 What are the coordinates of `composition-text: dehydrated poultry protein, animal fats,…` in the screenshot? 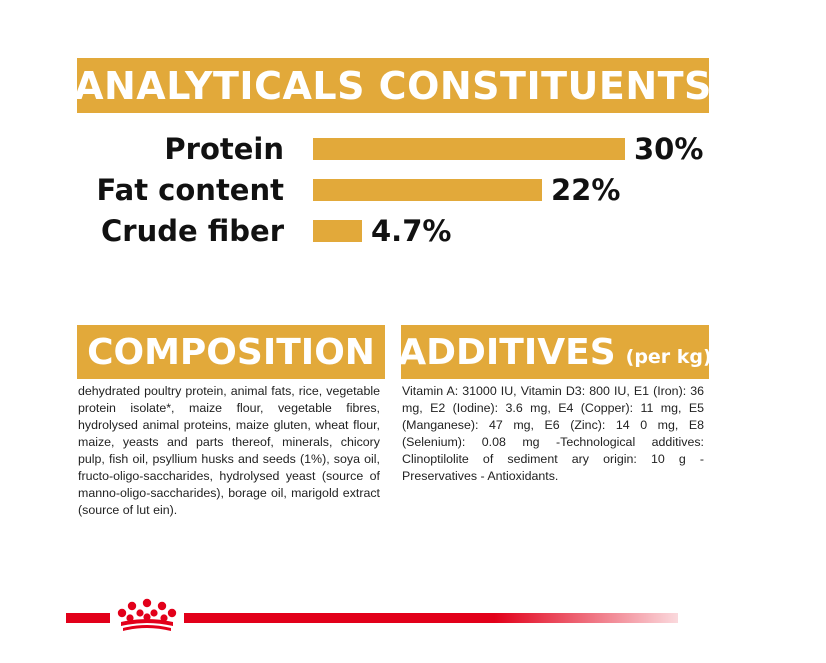 It's located at (229, 450).